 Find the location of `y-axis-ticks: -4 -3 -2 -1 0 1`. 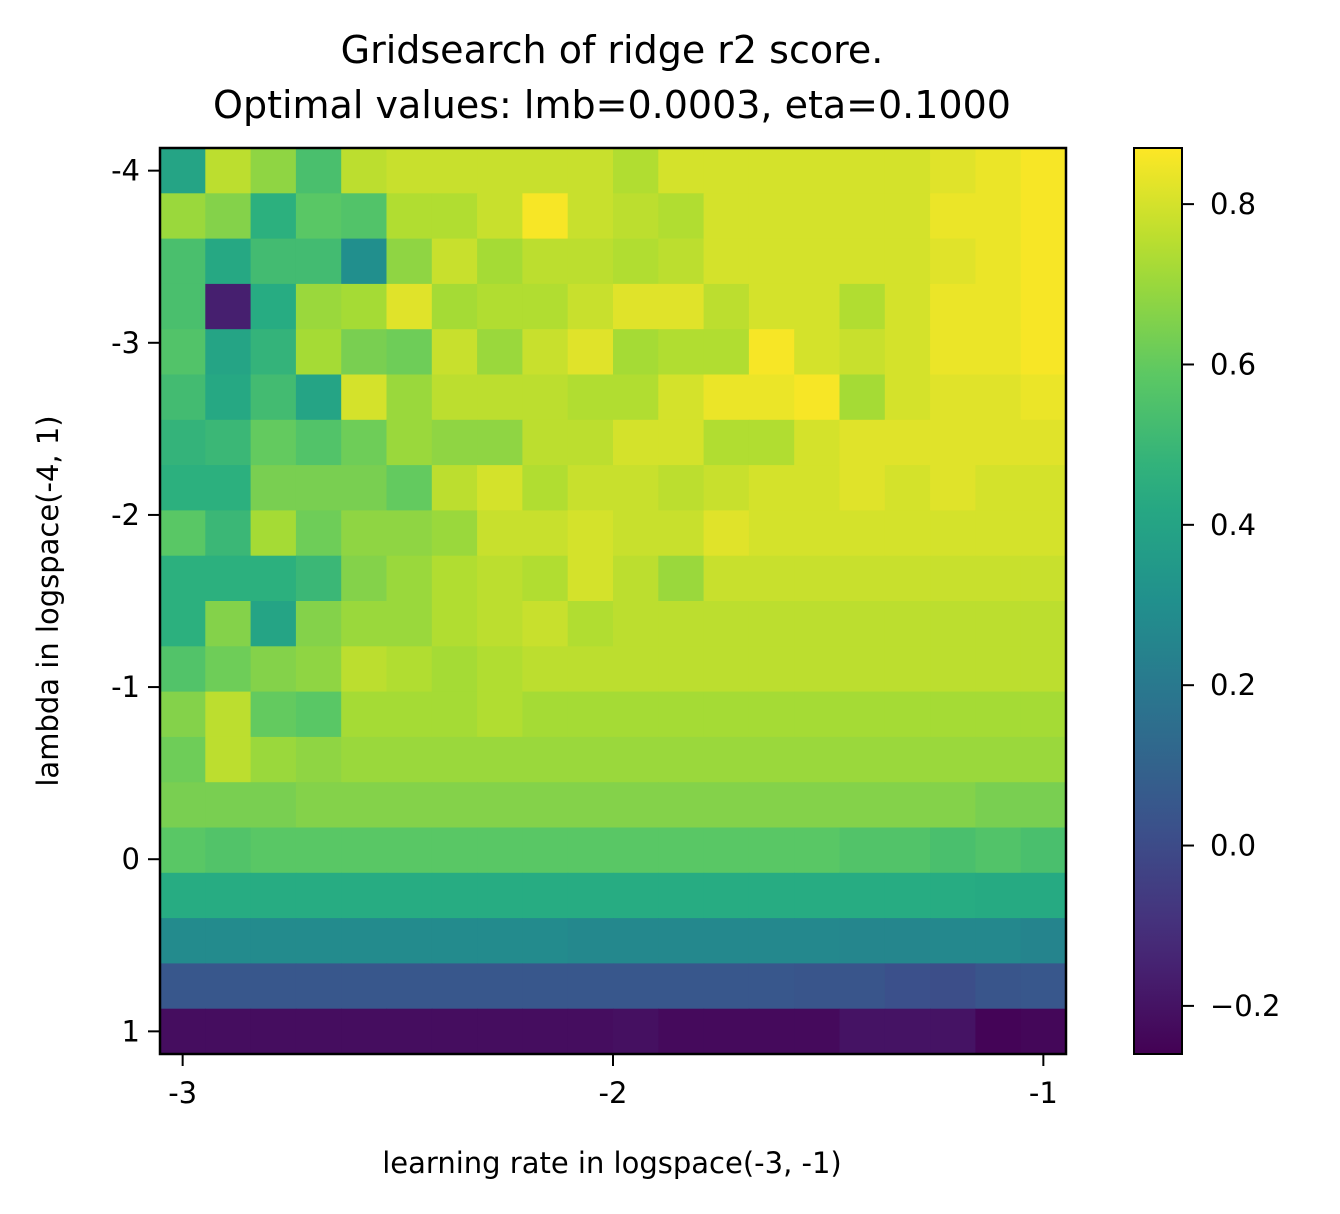

y-axis-ticks: -4 -3 -2 -1 0 1 is located at coordinates (135, 601).